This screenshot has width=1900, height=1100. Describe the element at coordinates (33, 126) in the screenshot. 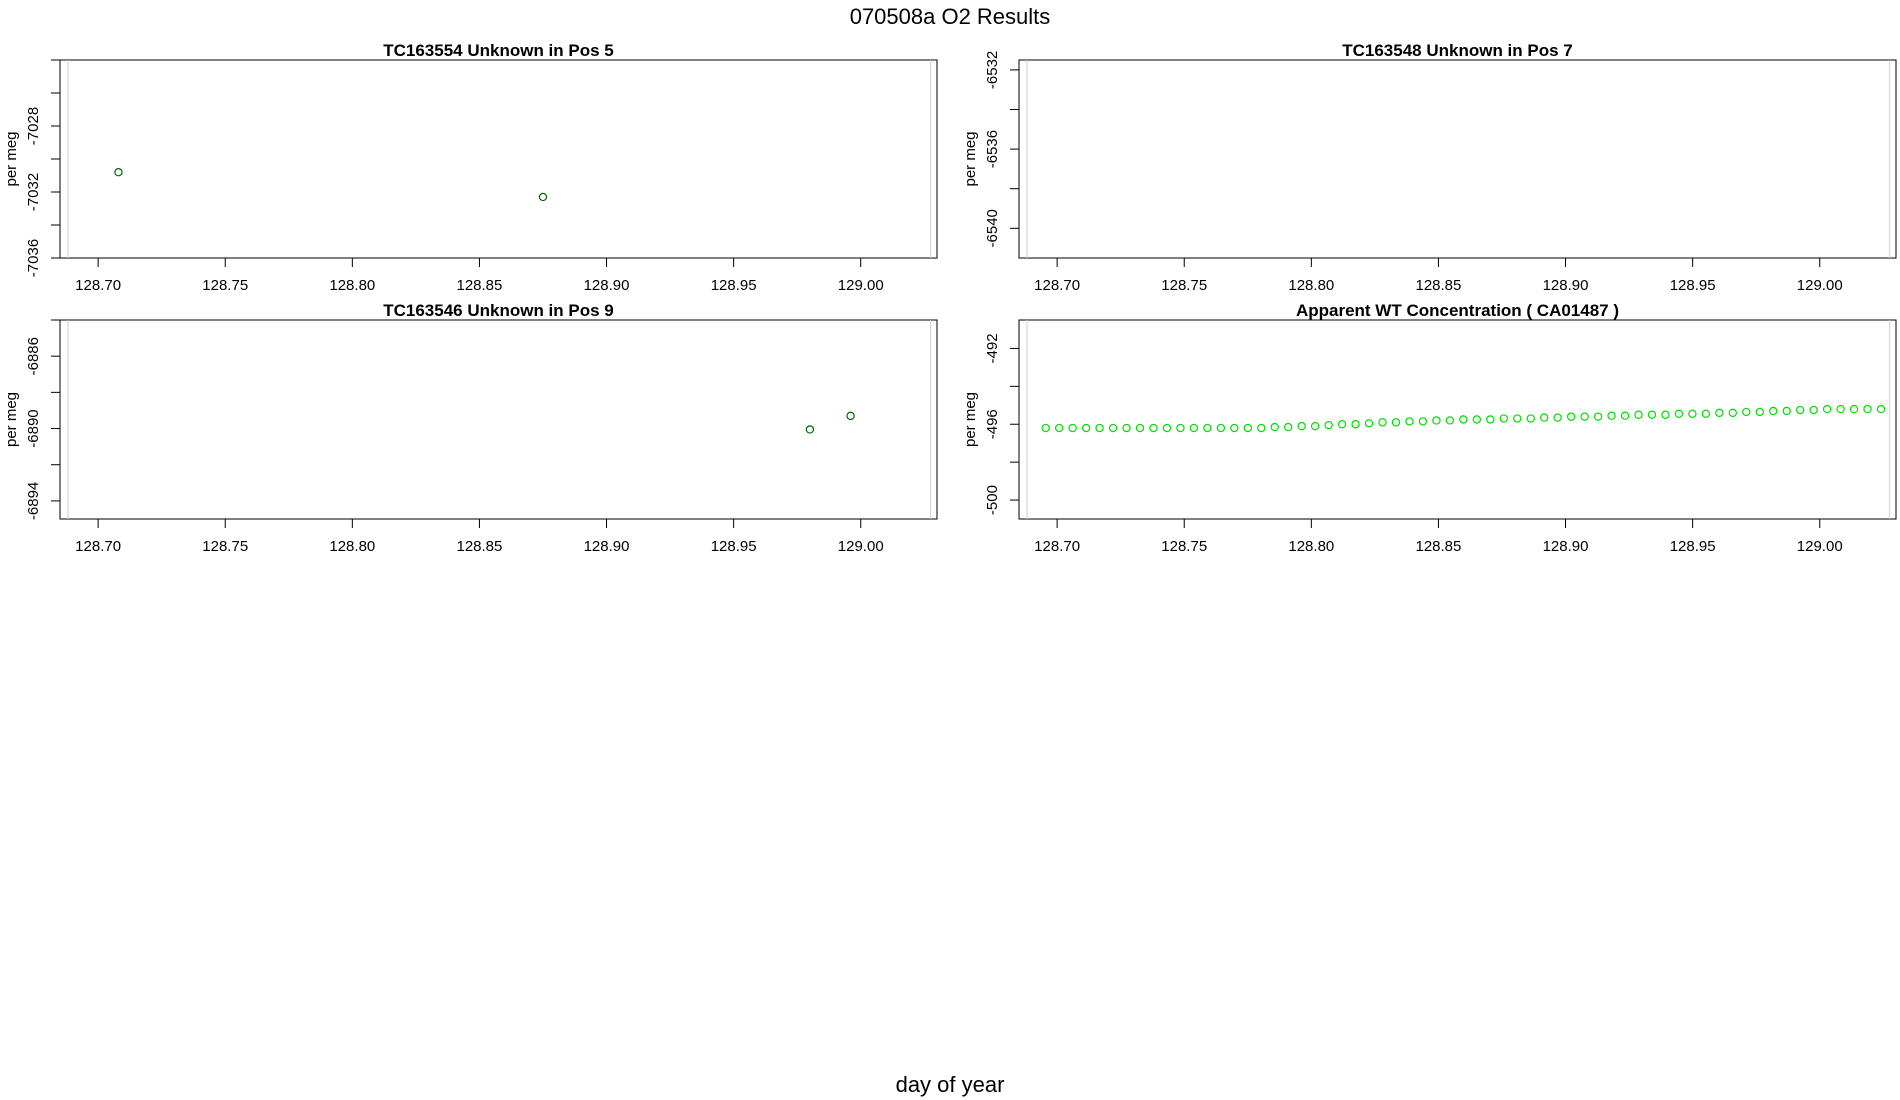

I see `y-tick-label: -7028` at that location.